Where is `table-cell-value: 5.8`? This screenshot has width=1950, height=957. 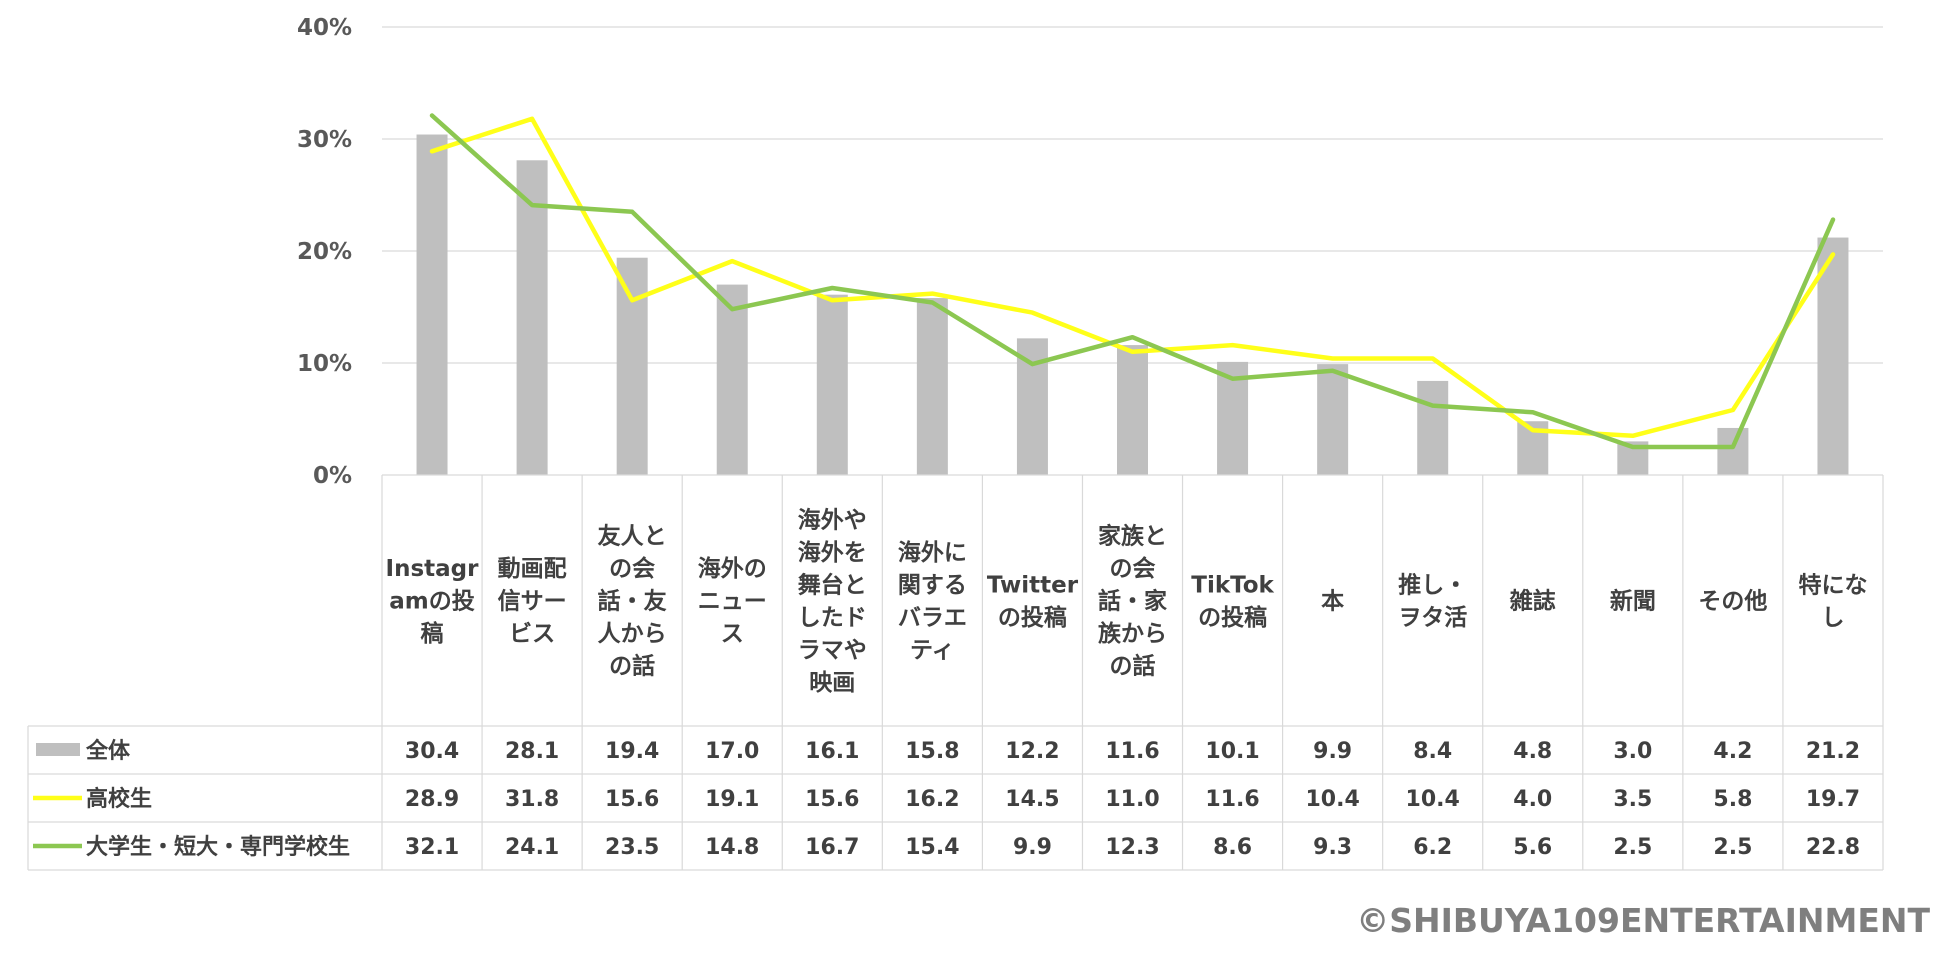
table-cell-value: 5.8 is located at coordinates (1732, 799).